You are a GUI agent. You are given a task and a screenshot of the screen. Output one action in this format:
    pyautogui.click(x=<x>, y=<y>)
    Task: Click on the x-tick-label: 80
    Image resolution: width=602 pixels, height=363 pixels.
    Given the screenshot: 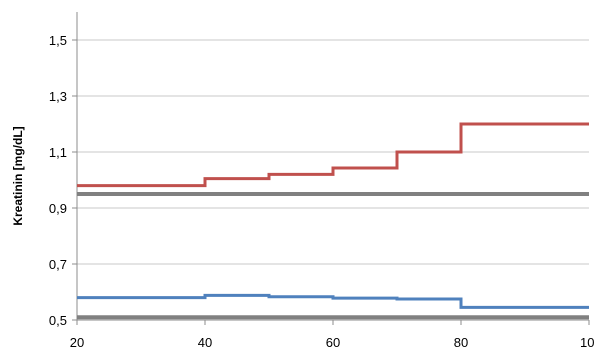 What is the action you would take?
    pyautogui.click(x=461, y=342)
    